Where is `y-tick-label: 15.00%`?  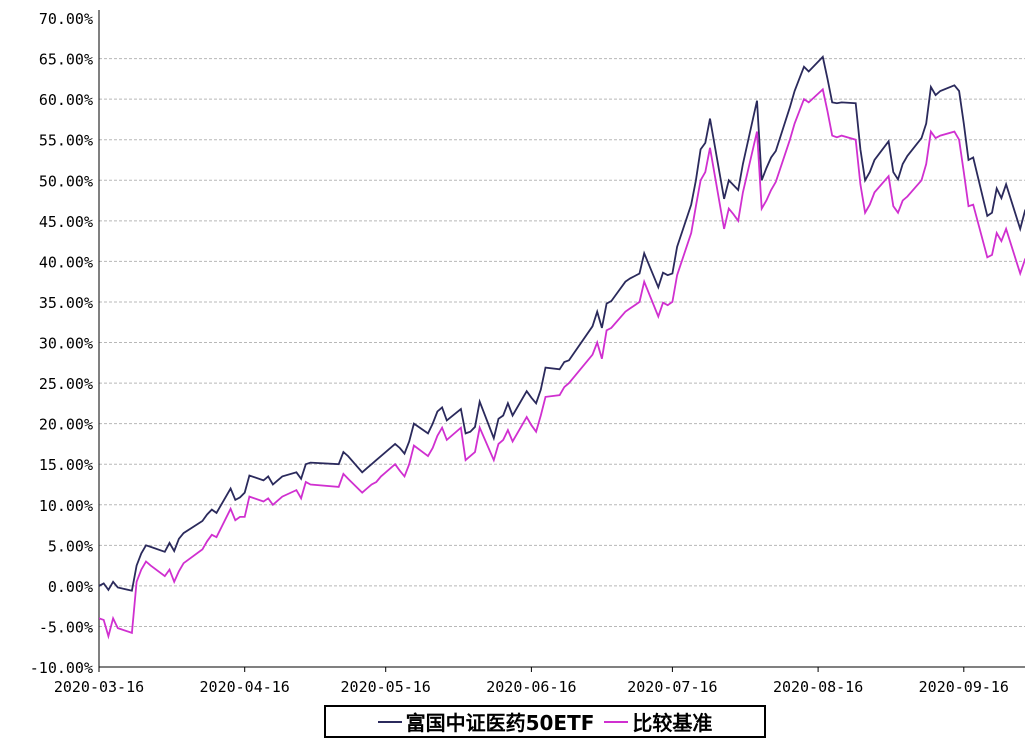 y-tick-label: 15.00% is located at coordinates (66, 465).